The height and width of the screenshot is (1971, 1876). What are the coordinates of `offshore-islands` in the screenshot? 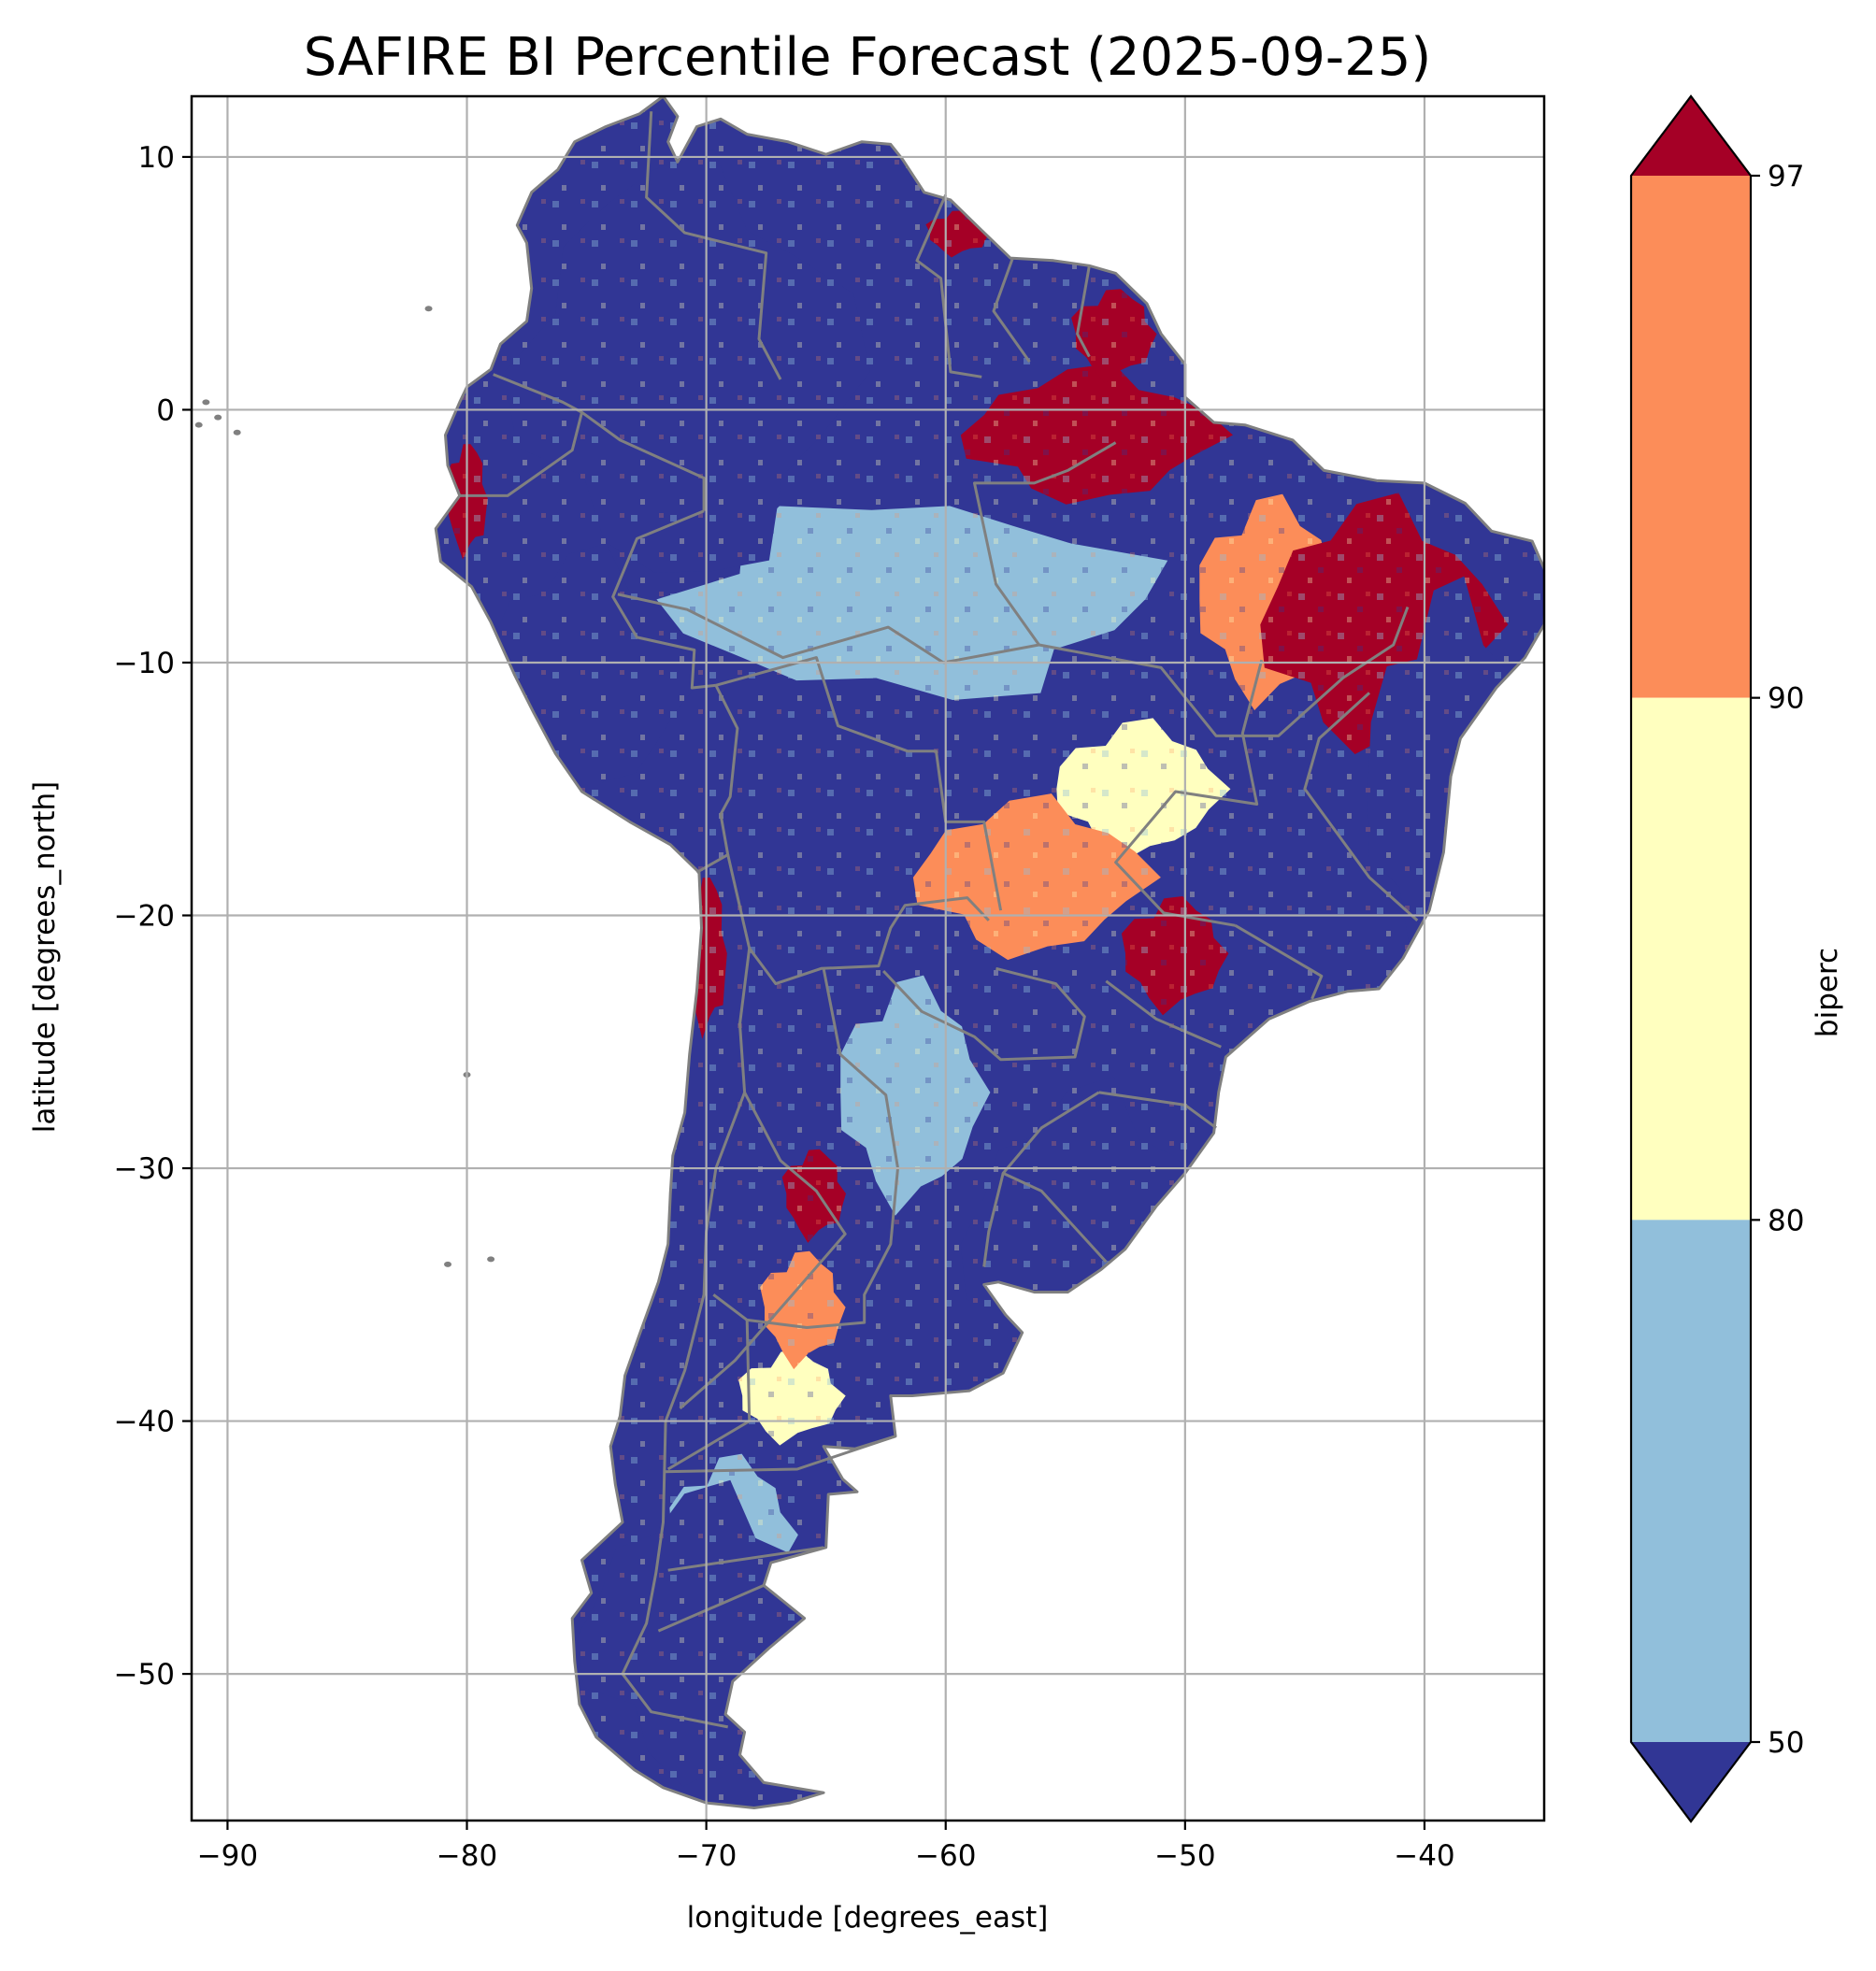 It's located at (345, 786).